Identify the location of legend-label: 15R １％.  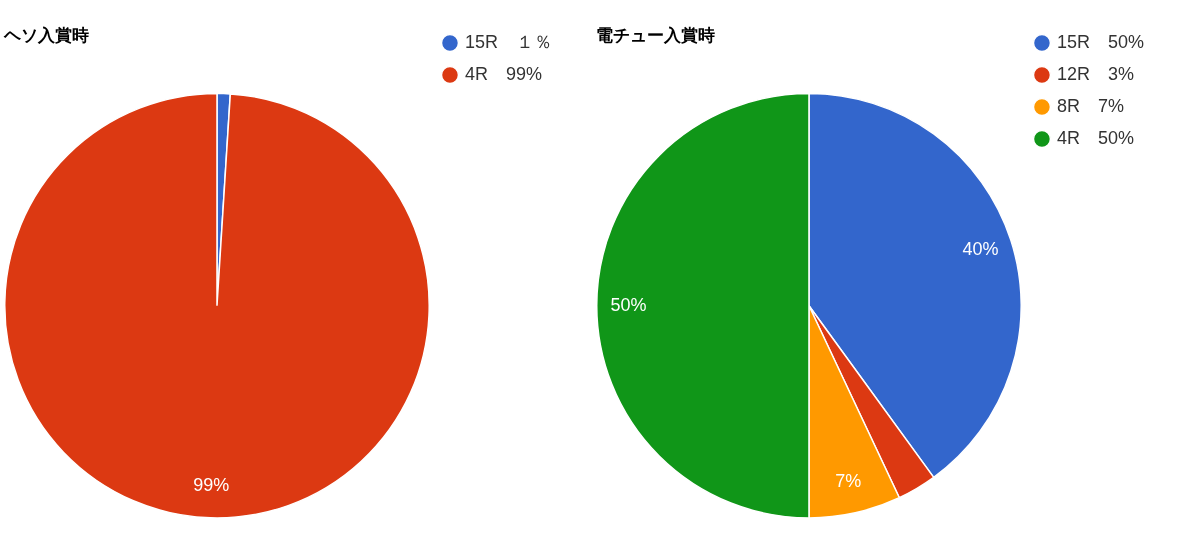
(508, 41).